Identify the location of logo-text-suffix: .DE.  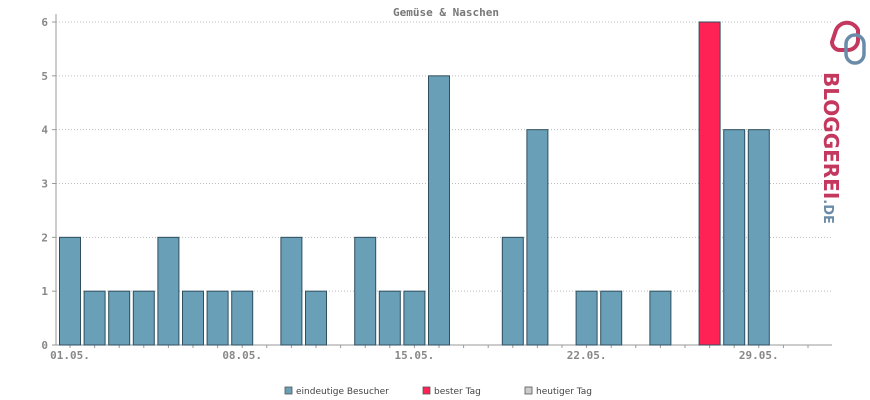
(827, 211).